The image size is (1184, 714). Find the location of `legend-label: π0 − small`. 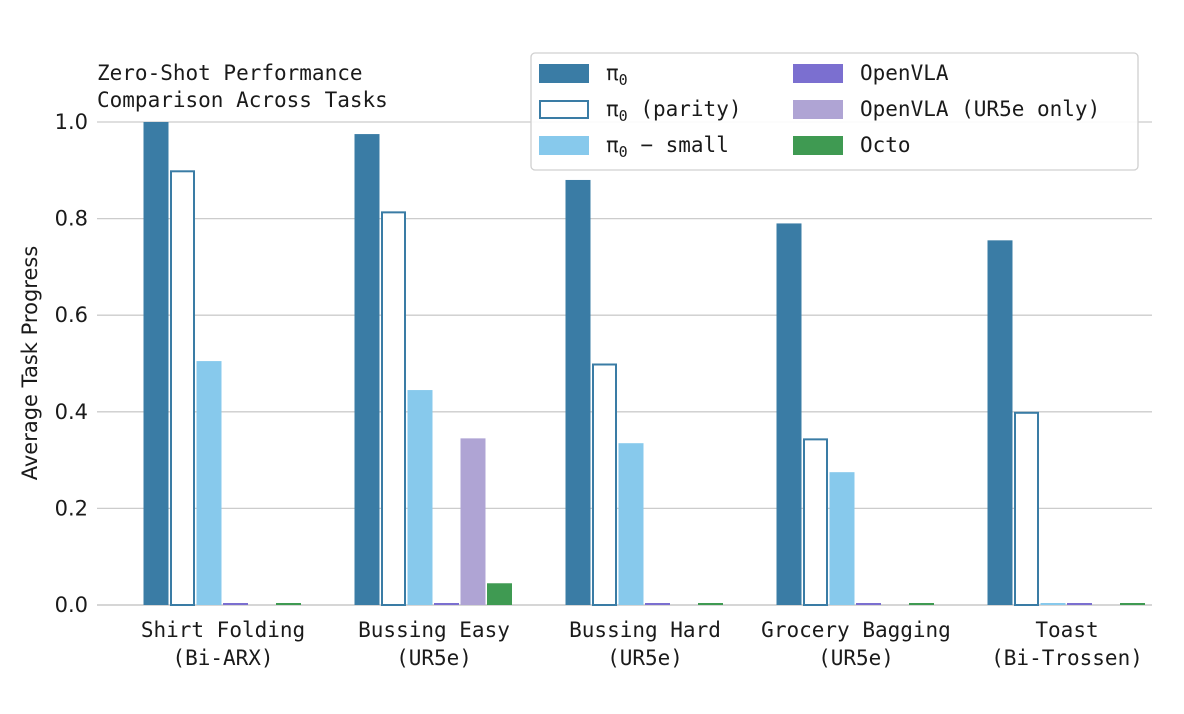

legend-label: π0 − small is located at coordinates (667, 147).